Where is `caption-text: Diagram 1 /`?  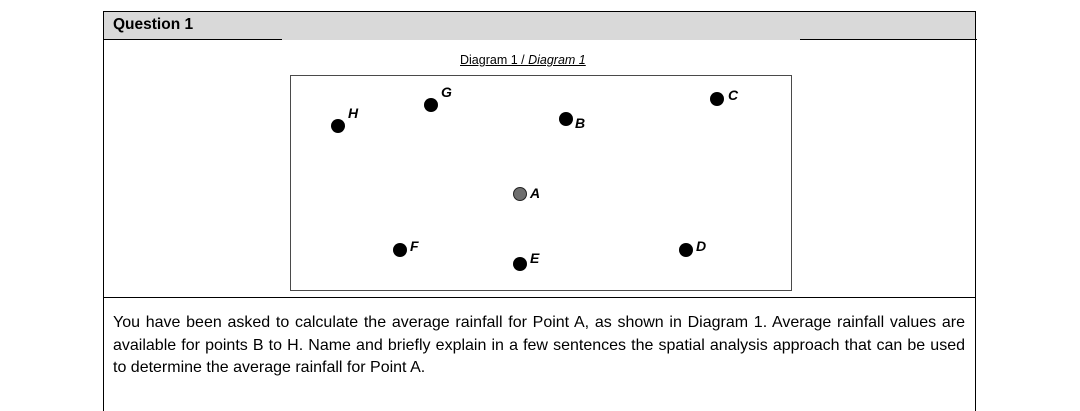
caption-text: Diagram 1 / is located at coordinates (494, 60).